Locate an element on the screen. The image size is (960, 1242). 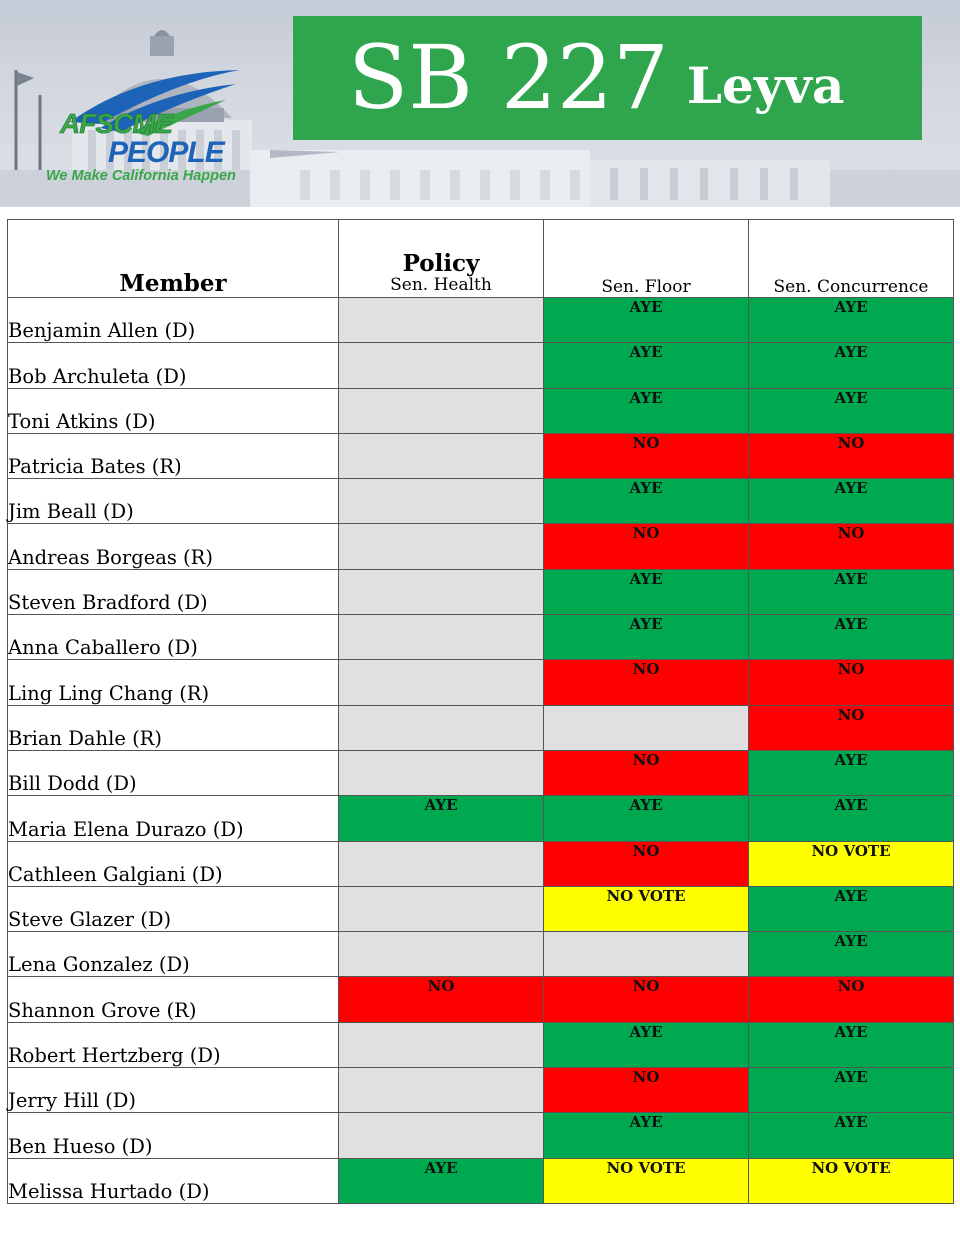
header-member: Member is located at coordinates (173, 258).